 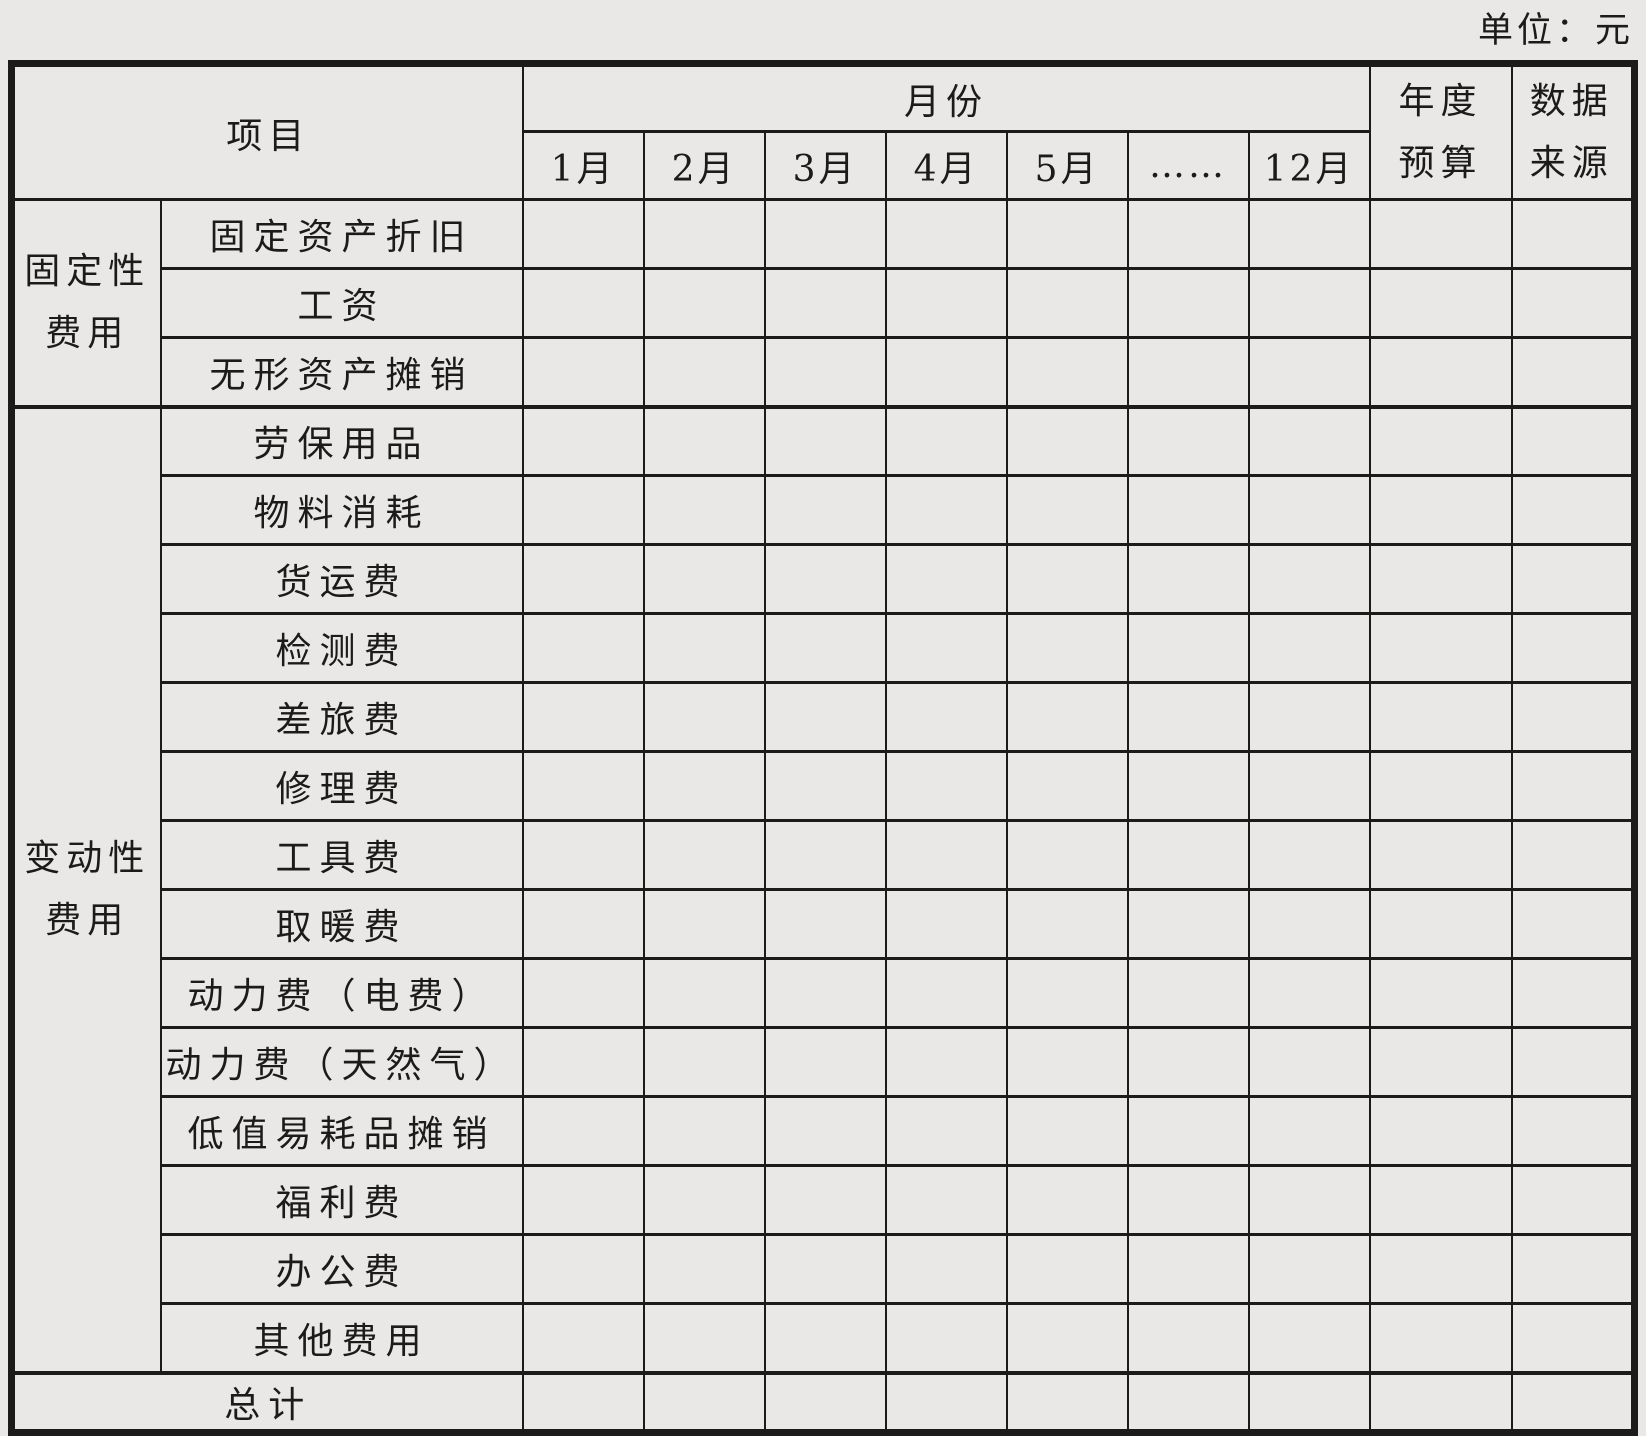 I want to click on table-row: 低值易耗品摊销, so click(x=824, y=1131).